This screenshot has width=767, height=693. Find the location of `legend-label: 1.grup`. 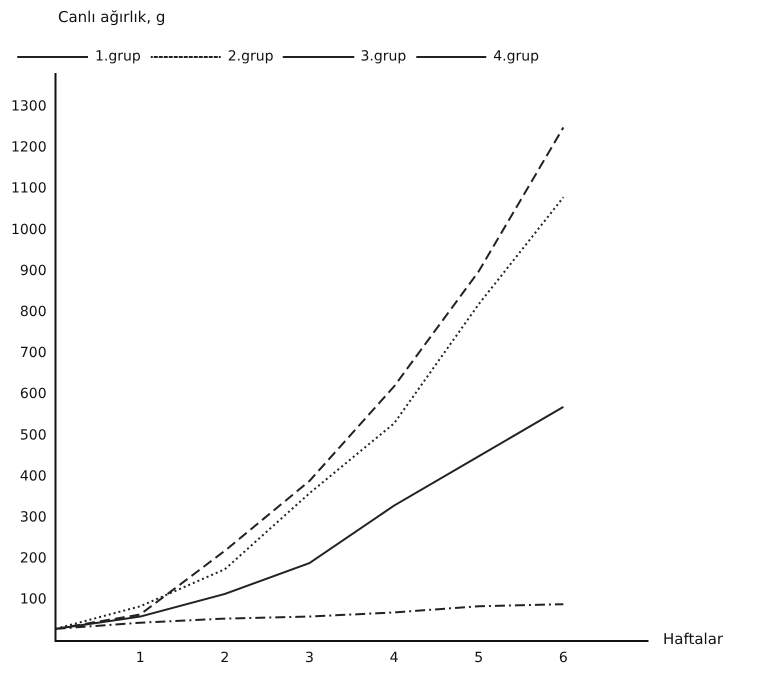

legend-label: 1.grup is located at coordinates (118, 56).